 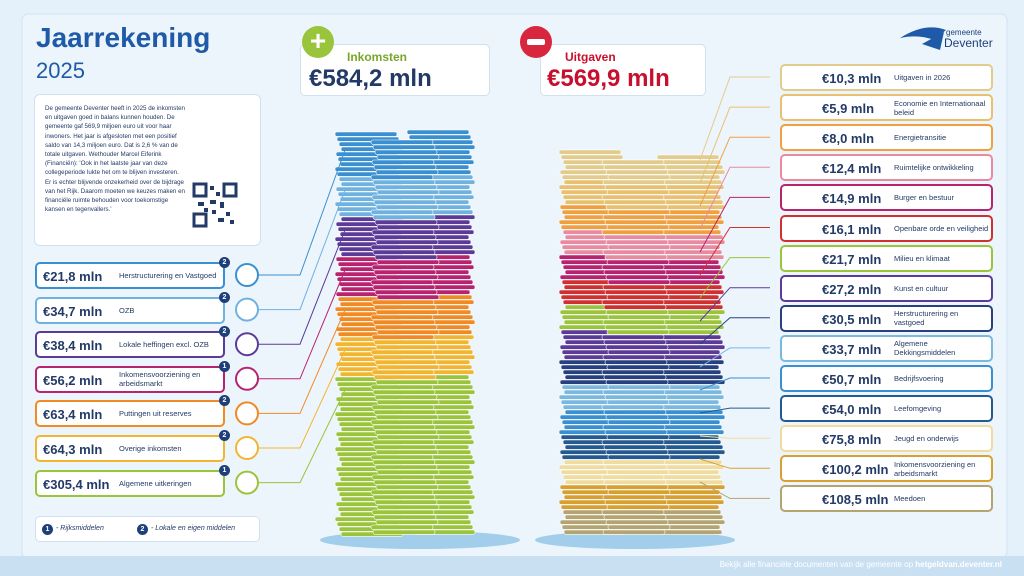 I want to click on label: Burger en bestuur, so click(x=924, y=198).